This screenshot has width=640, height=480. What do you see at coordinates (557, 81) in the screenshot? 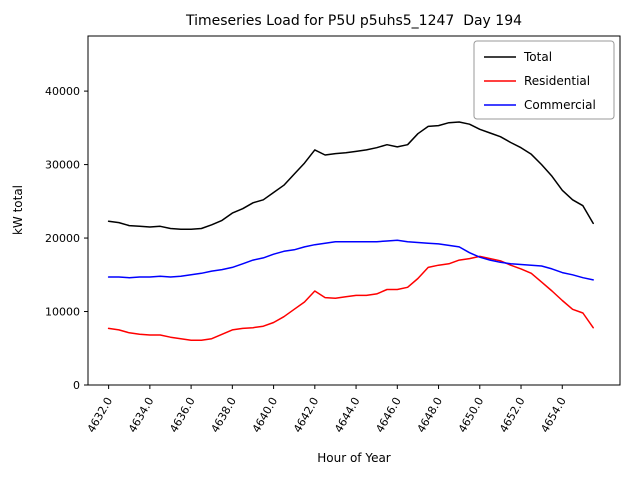
I see `legend-label-residential: Residential` at bounding box center [557, 81].